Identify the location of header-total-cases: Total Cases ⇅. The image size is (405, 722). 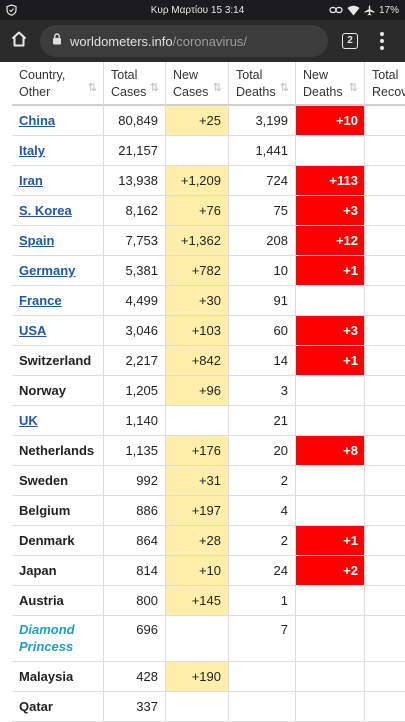
(135, 84).